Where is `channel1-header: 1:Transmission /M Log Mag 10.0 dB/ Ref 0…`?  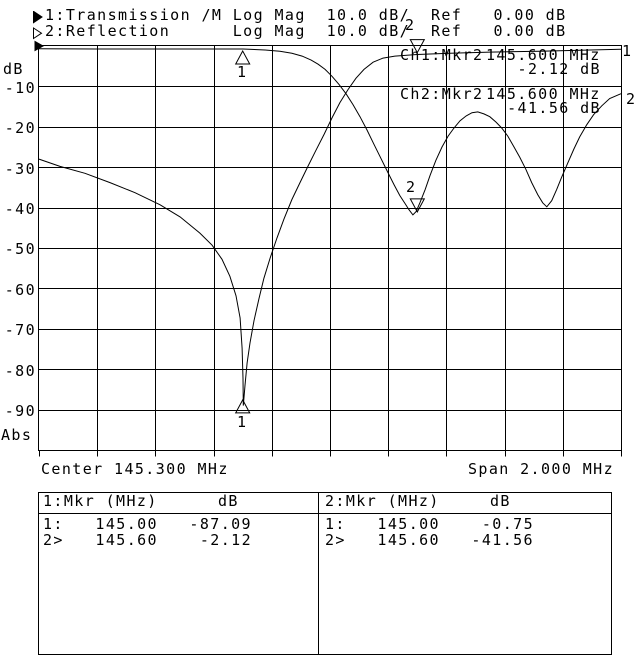 channel1-header: 1:Transmission /M Log Mag 10.0 dB/ Ref 0… is located at coordinates (306, 15).